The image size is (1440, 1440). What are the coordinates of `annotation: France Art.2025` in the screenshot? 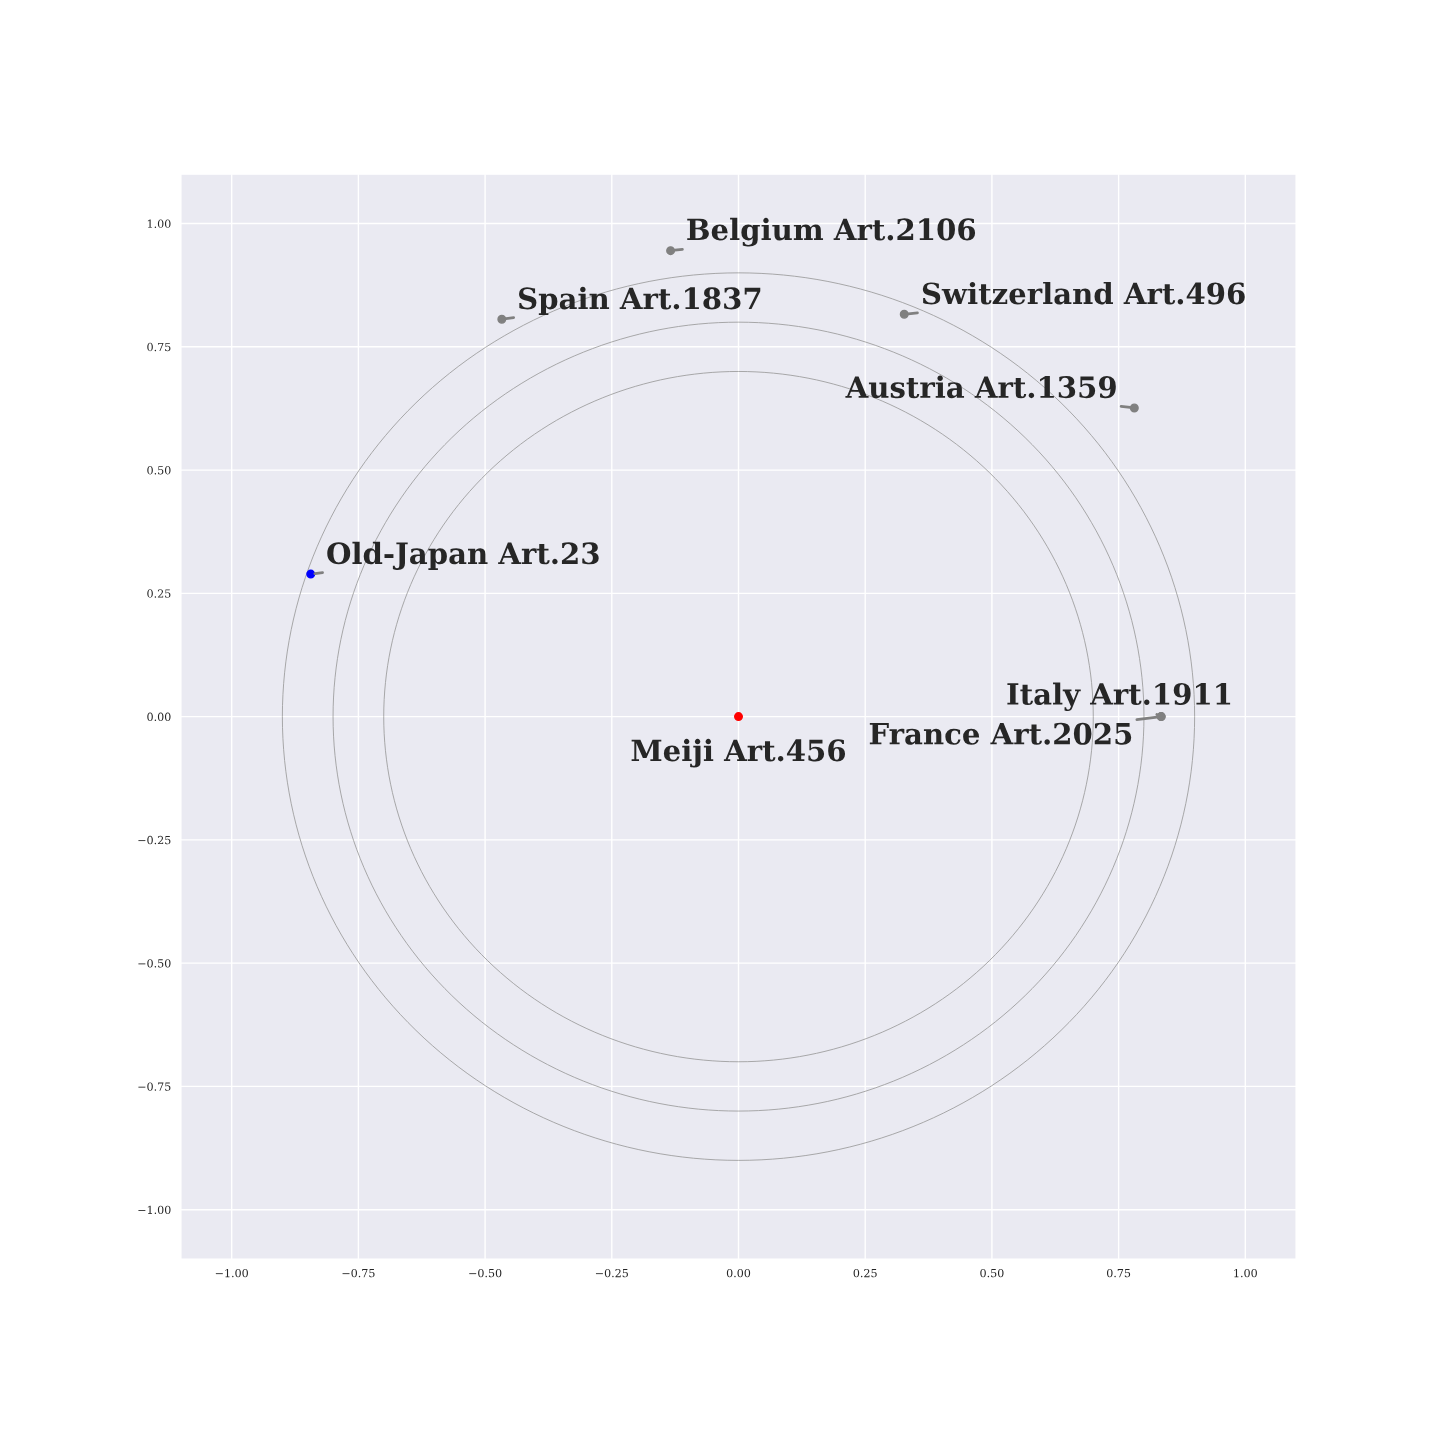 It's located at (1000, 733).